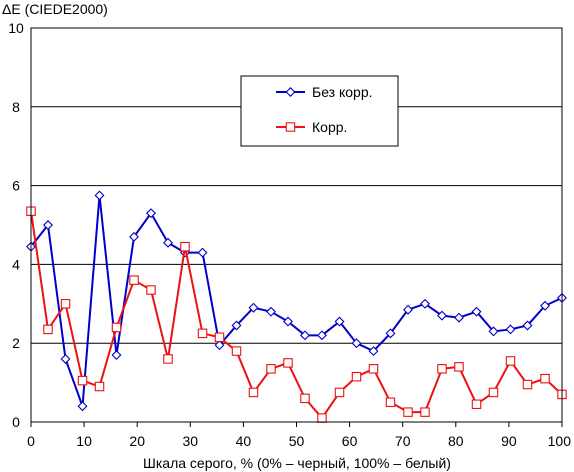  I want to click on legend-label-1: Без корр., so click(342, 92).